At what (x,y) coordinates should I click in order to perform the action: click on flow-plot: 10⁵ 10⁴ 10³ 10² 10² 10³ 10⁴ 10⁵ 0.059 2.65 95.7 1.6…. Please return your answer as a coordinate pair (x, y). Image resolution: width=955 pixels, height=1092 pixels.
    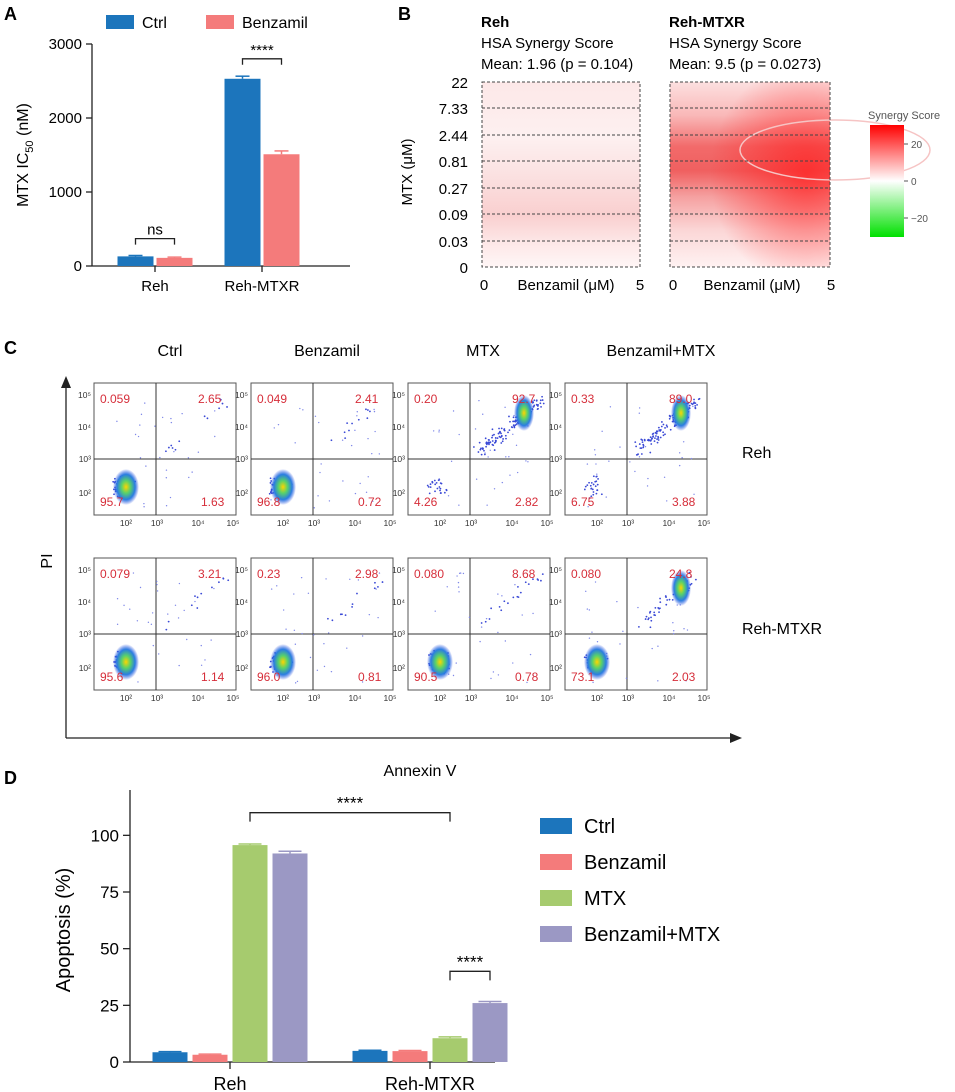
    Looking at the image, I should click on (159, 455).